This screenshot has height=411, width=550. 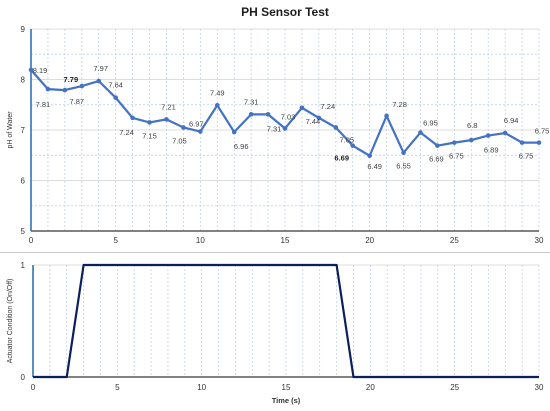 I want to click on ph-data-label: 7.64, so click(x=115, y=85).